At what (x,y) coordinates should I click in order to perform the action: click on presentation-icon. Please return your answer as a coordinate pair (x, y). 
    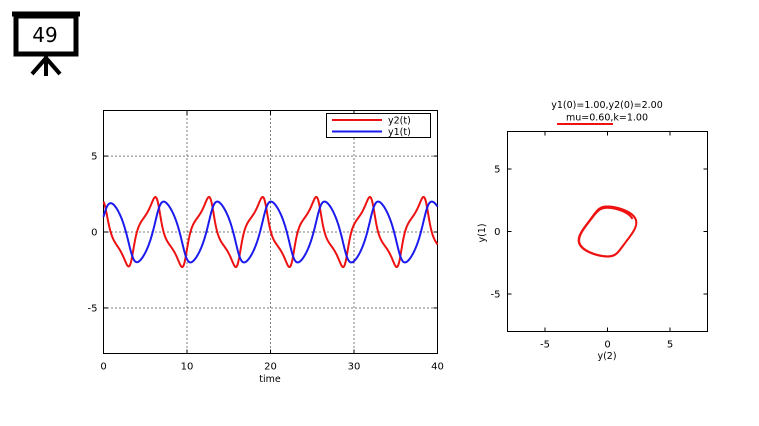
    Looking at the image, I should click on (46, 43).